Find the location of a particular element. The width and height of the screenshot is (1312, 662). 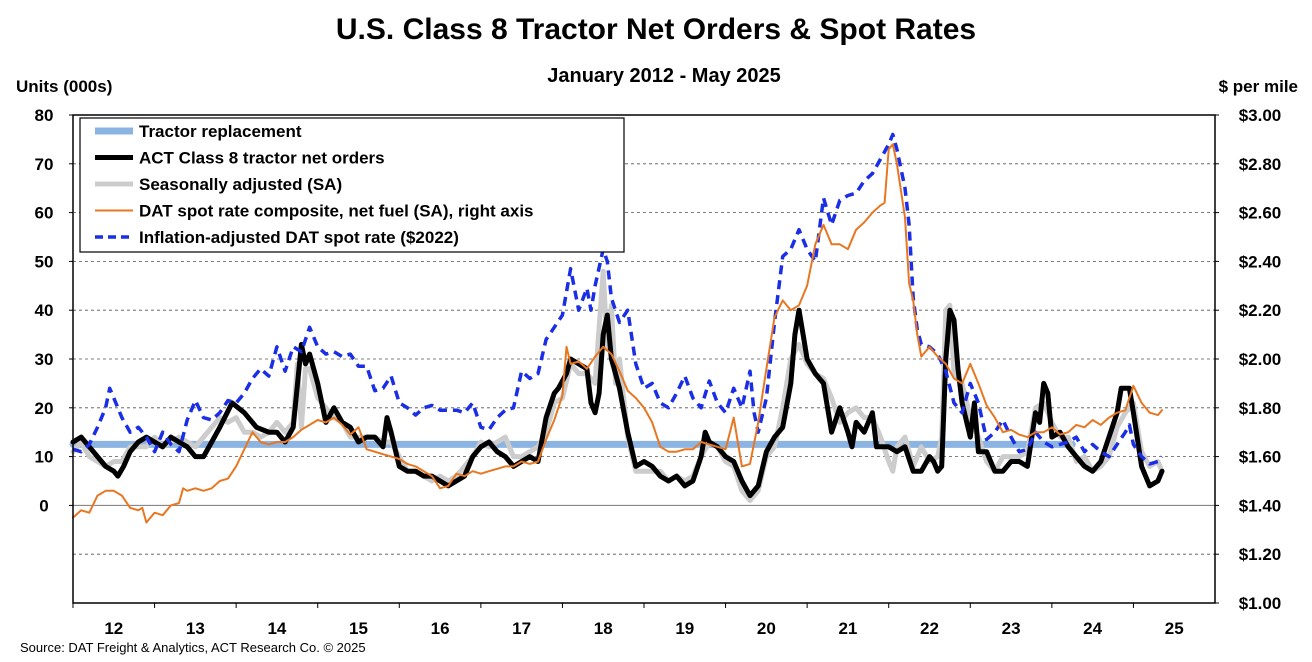

right-tick-label: $1.20 is located at coordinates (1260, 554).